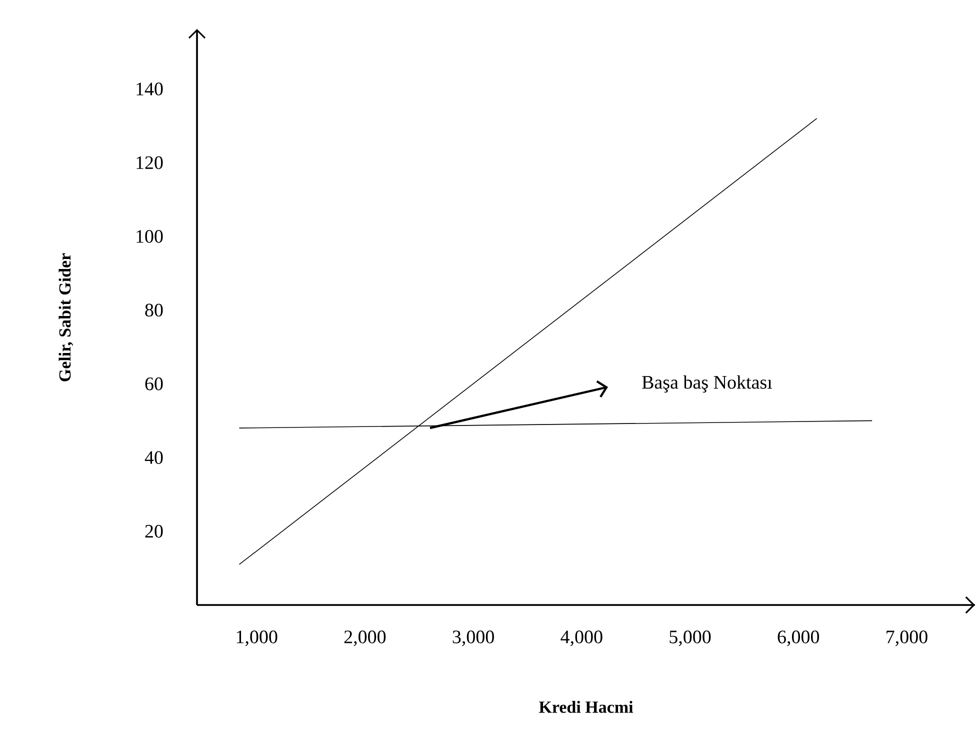 The width and height of the screenshot is (978, 749). I want to click on y-tick-label: 60, so click(154, 383).